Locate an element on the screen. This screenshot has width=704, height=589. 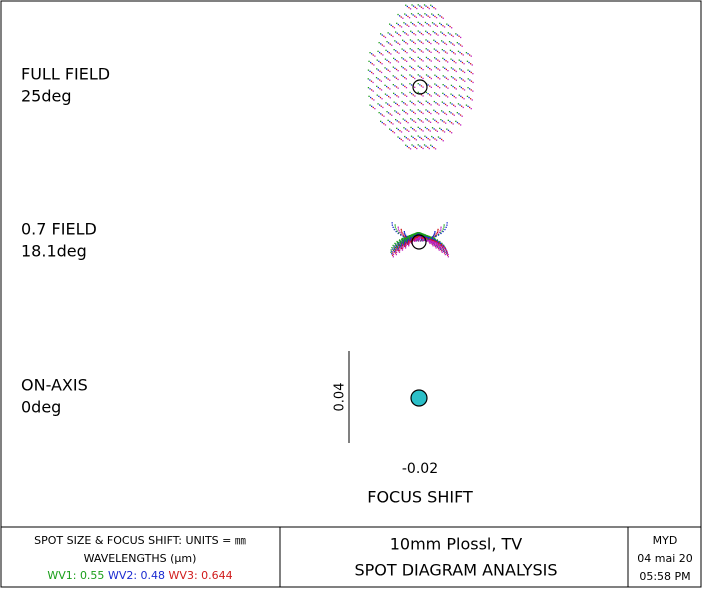
date: 04 mai 20 is located at coordinates (665, 558).